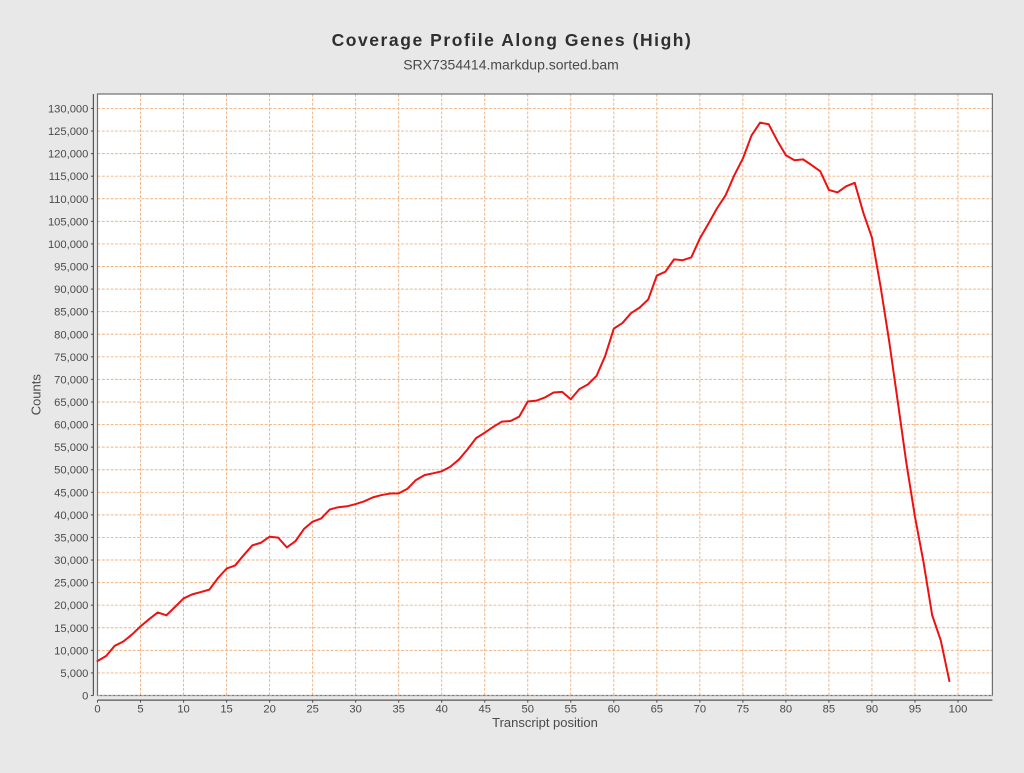 The width and height of the screenshot is (1024, 773). Describe the element at coordinates (614, 709) in the screenshot. I see `svg-text: 60` at that location.